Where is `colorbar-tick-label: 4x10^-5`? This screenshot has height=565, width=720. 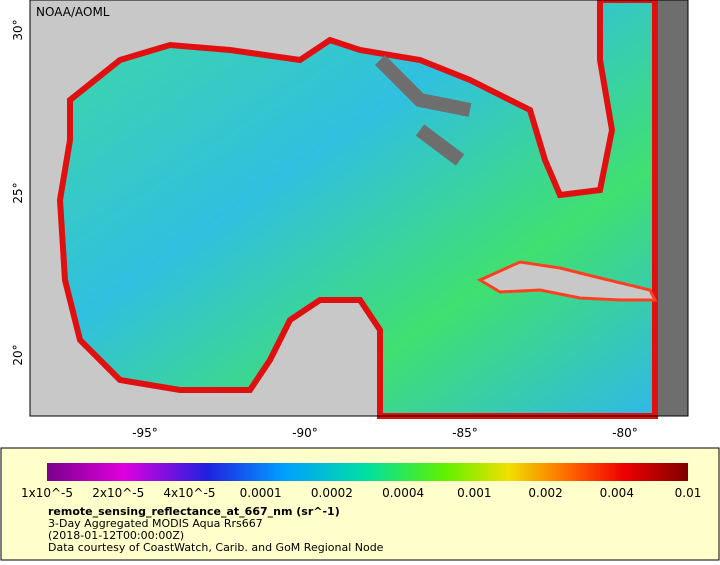 colorbar-tick-label: 4x10^-5 is located at coordinates (189, 493).